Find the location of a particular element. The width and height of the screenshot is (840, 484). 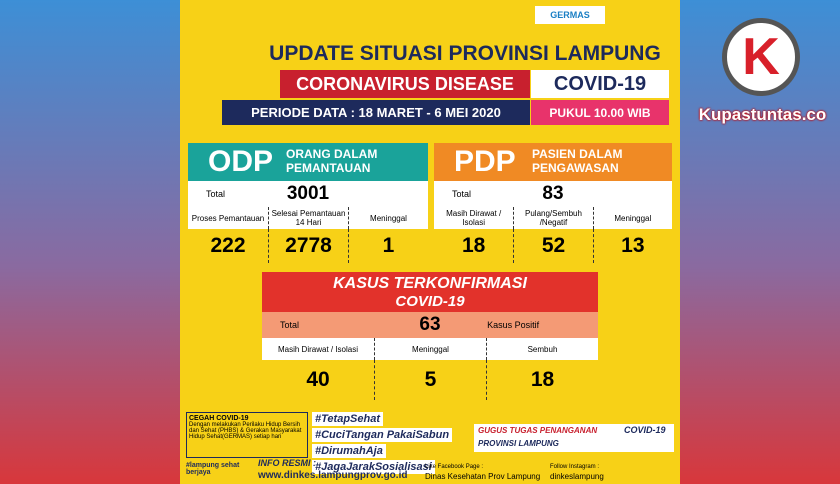

cell-value: 2778 is located at coordinates (308, 246).